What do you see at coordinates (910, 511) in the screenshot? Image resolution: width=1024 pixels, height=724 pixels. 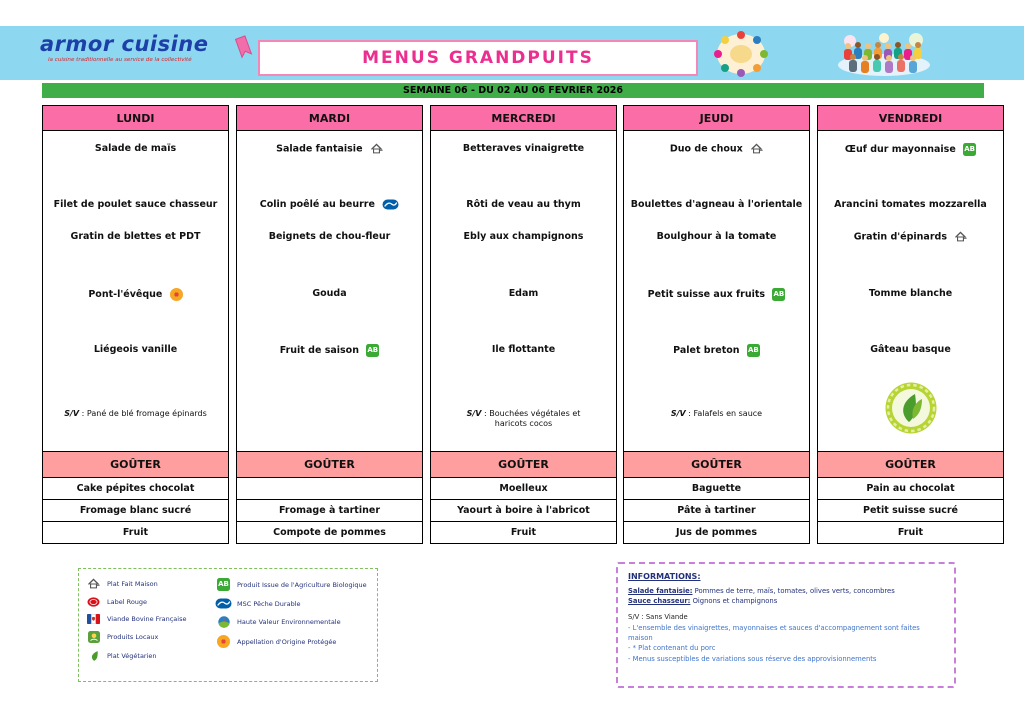 I see `gouter-item: Petit suisse sucré` at bounding box center [910, 511].